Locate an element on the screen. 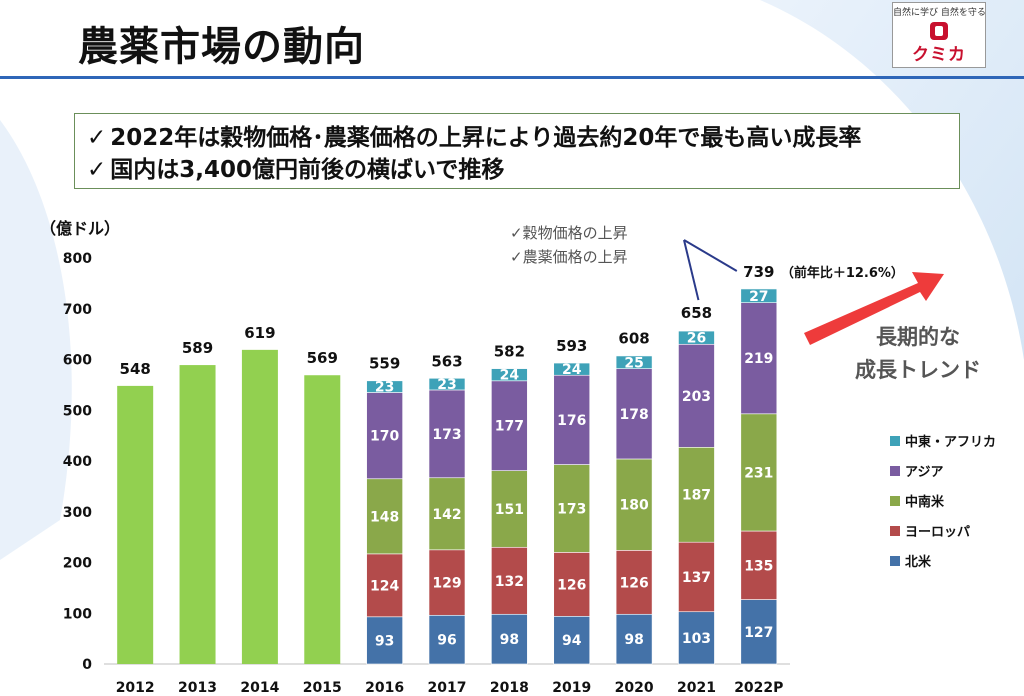 The height and width of the screenshot is (696, 1024). segment-value-label: 219 is located at coordinates (758, 359).